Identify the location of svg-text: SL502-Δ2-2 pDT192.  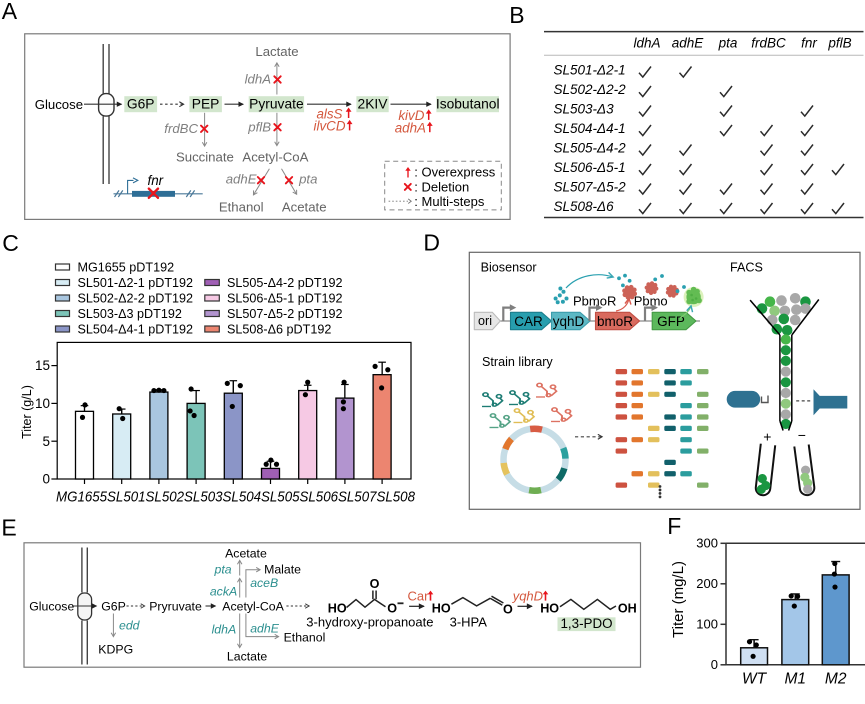
(136, 298).